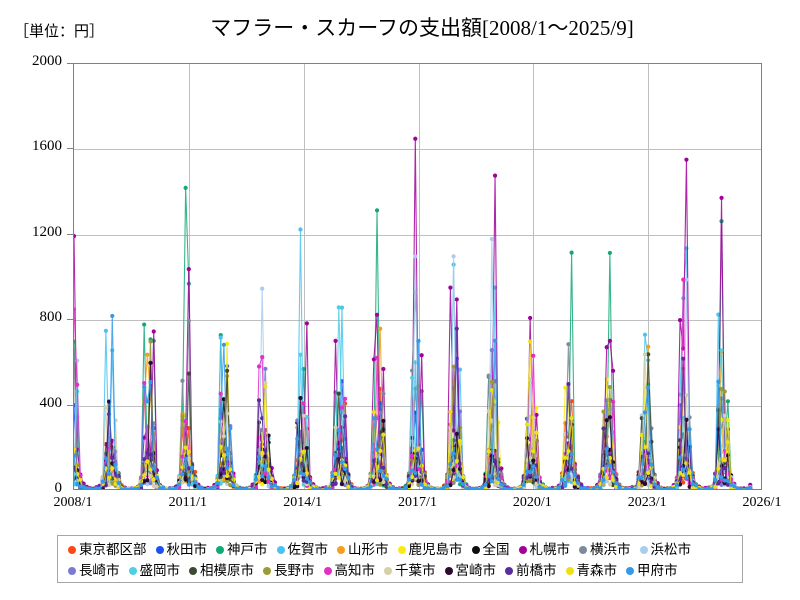 This screenshot has width=800, height=600. What do you see at coordinates (154, 570) in the screenshot?
I see `legend-item-盛岡市: 盛岡市` at bounding box center [154, 570].